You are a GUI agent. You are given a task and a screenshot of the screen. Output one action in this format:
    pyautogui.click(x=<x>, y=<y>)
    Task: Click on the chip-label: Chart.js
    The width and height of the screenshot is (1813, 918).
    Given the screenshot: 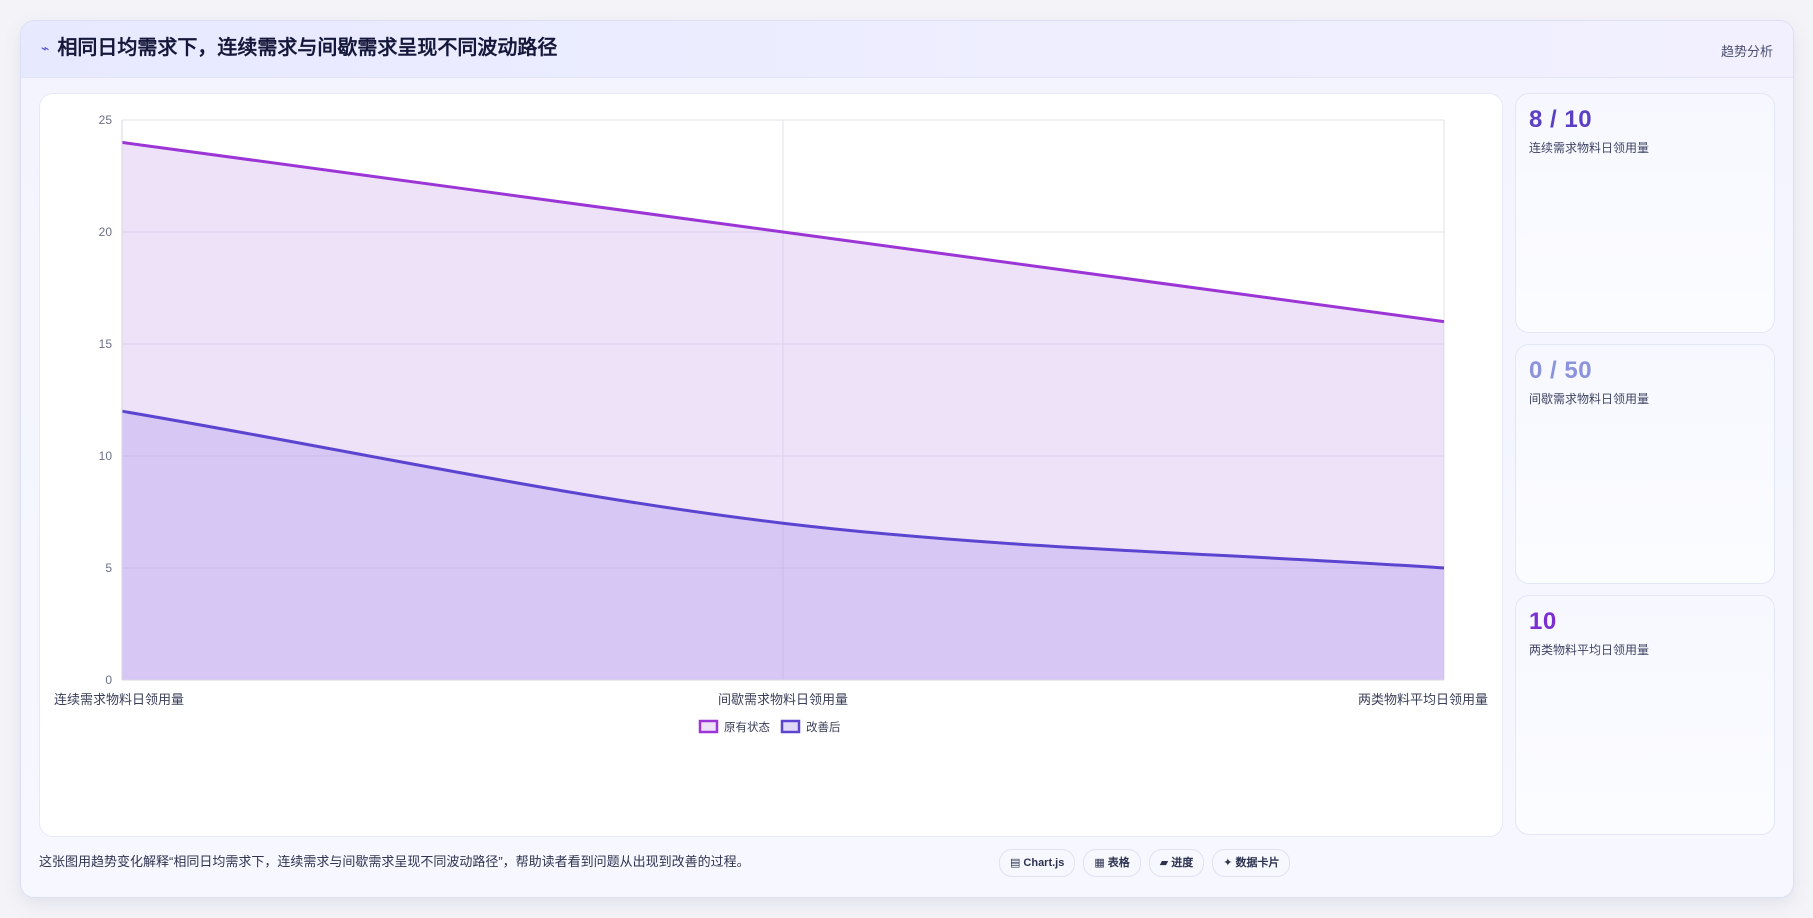 What is the action you would take?
    pyautogui.click(x=1044, y=863)
    